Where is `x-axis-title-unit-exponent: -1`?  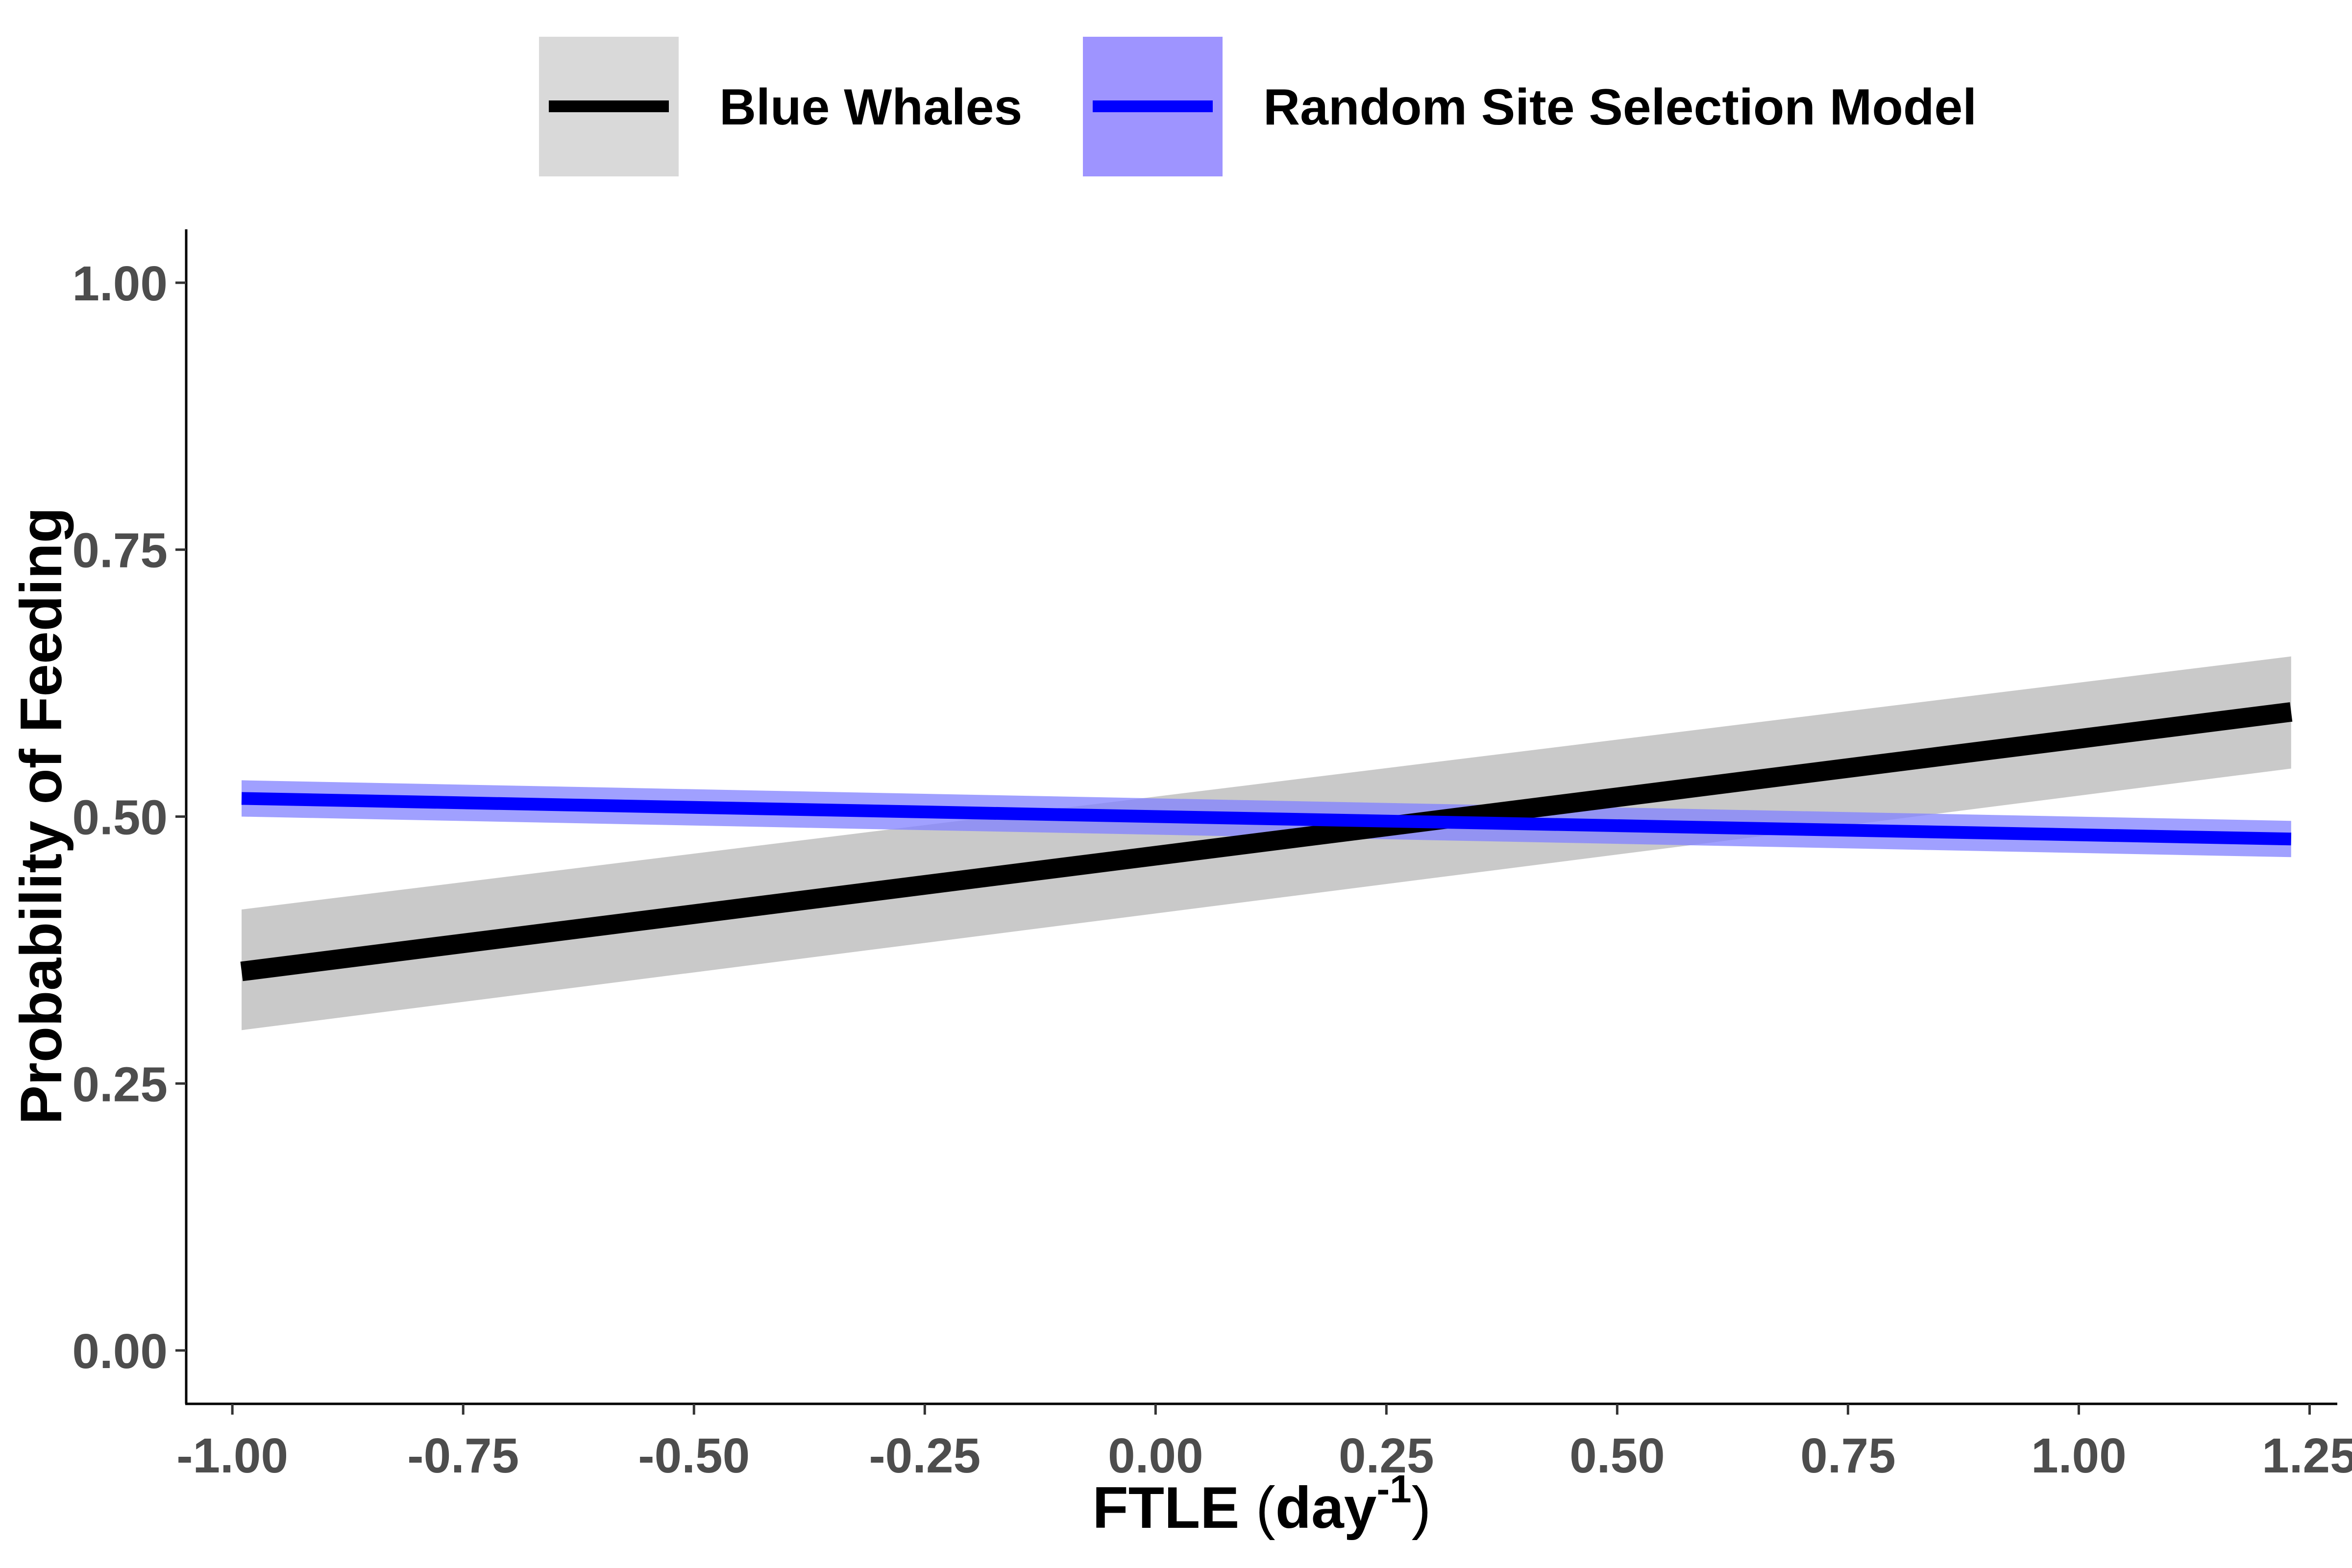 x-axis-title-unit-exponent: -1 is located at coordinates (1393, 1489).